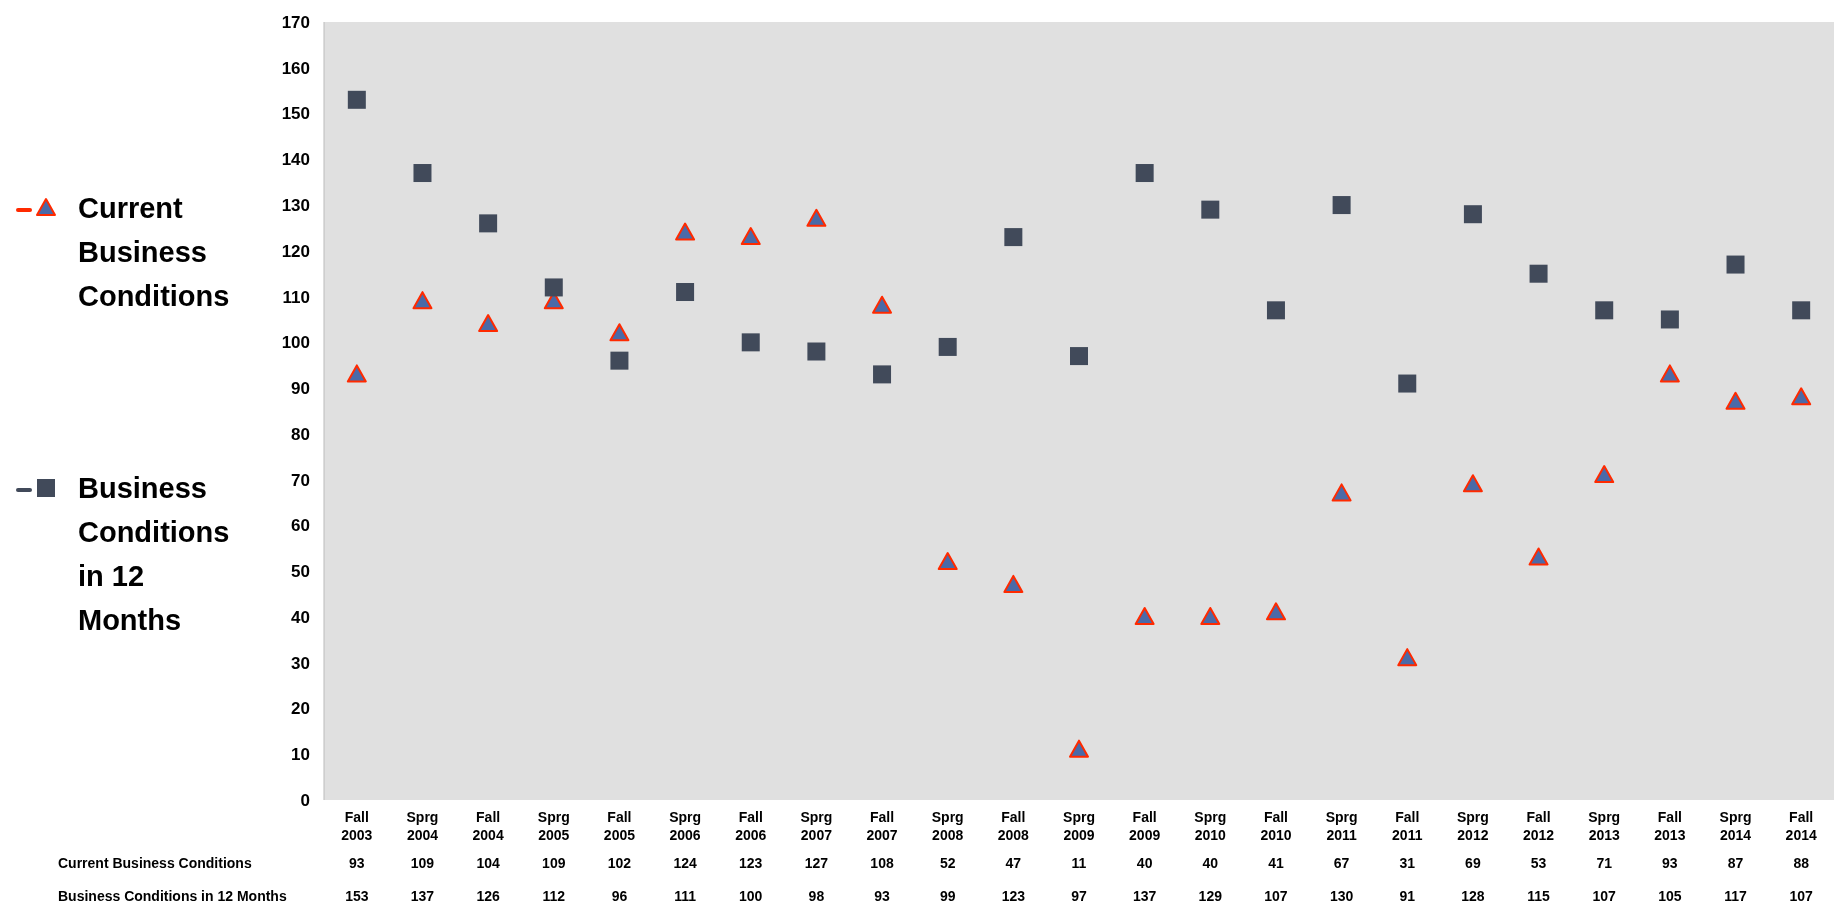  What do you see at coordinates (295, 206) in the screenshot?
I see `y-tick-label: 130` at bounding box center [295, 206].